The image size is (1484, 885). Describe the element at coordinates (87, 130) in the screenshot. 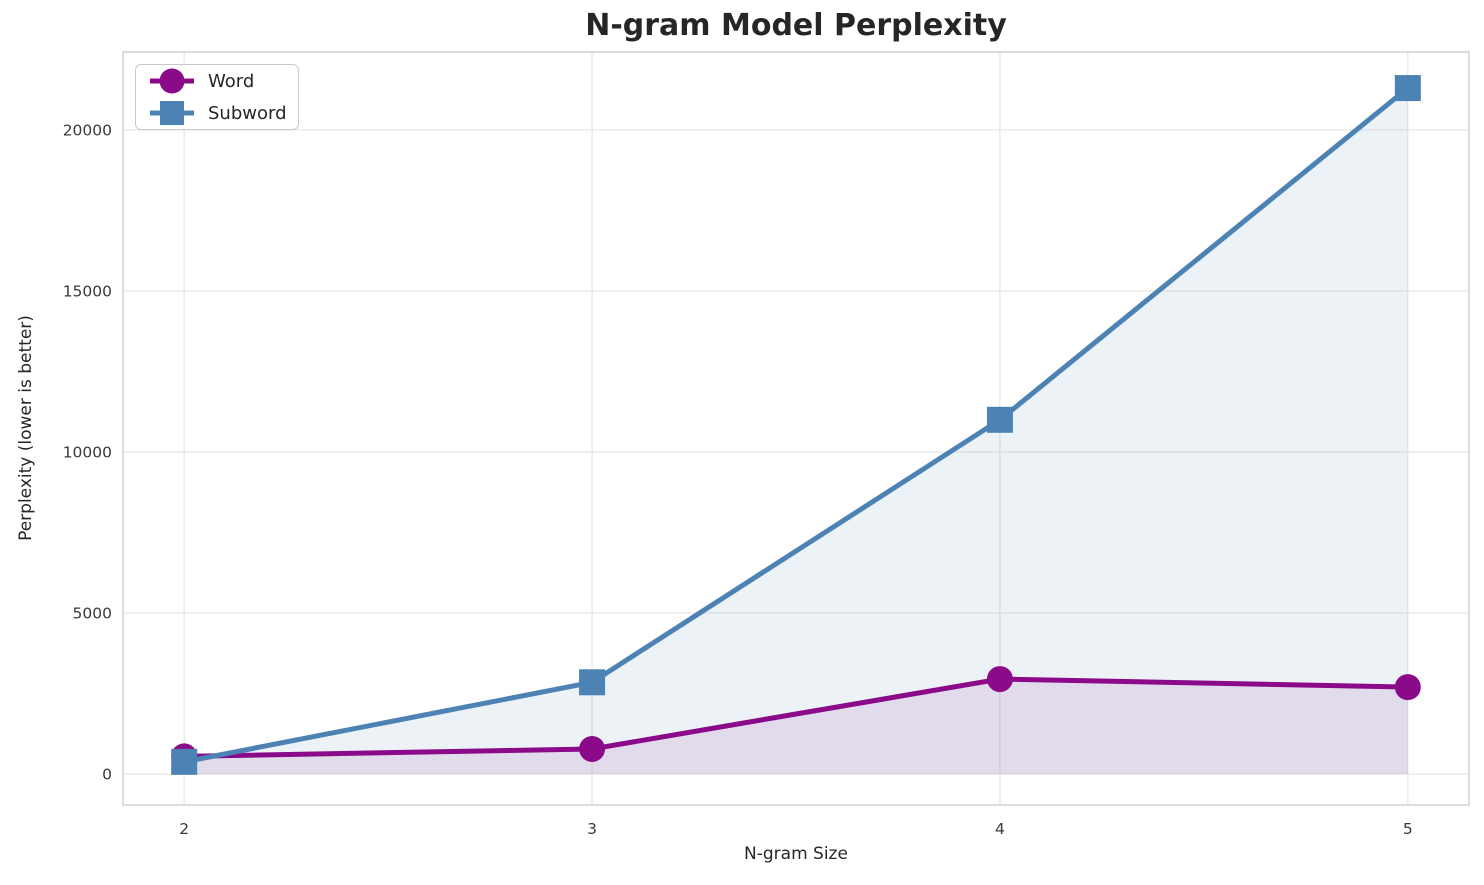

I see `y-tick-label: 20000` at that location.